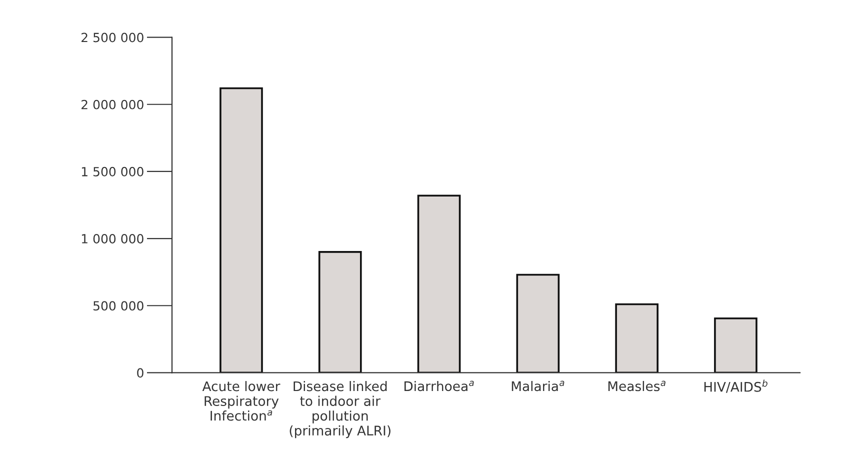 The width and height of the screenshot is (844, 473). I want to click on y-tick-label: 0, so click(140, 373).